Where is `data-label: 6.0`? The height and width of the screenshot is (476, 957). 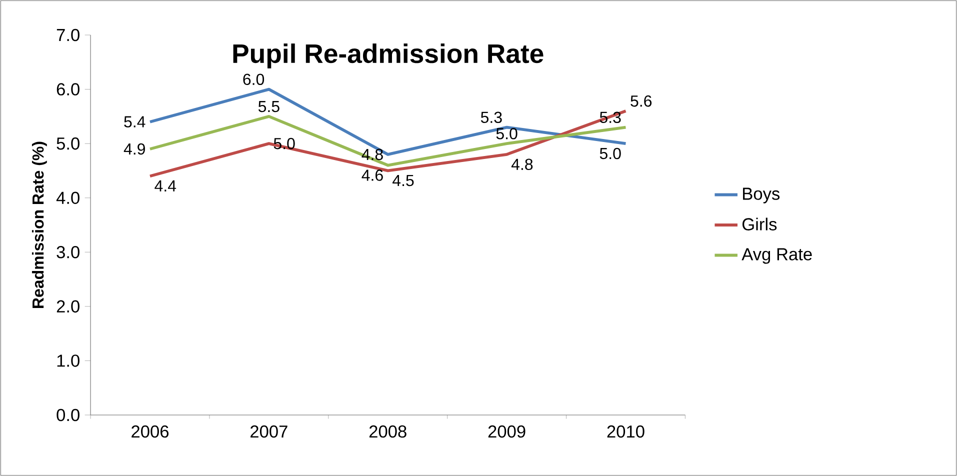 data-label: 6.0 is located at coordinates (253, 80).